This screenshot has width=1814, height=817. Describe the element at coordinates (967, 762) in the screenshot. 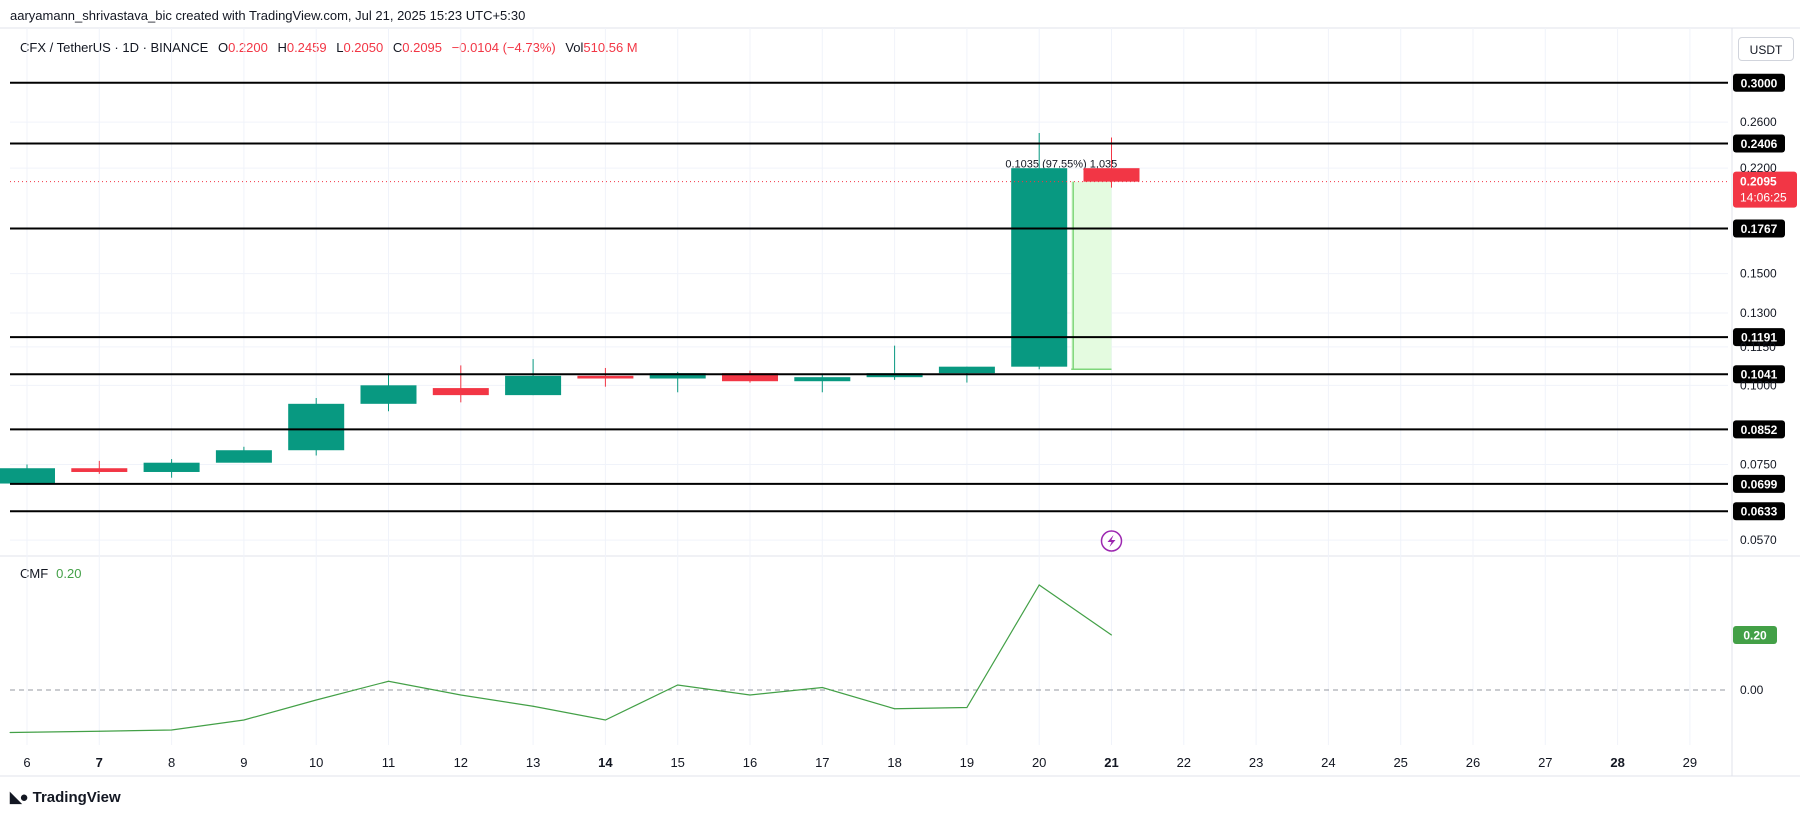

I see `time-tick-label: 19` at that location.